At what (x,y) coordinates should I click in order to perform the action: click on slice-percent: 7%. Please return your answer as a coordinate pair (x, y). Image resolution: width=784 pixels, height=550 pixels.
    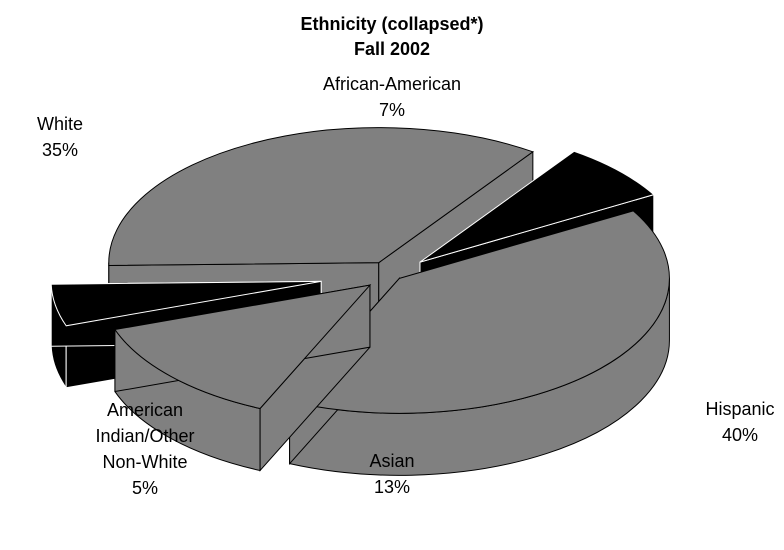
    Looking at the image, I should click on (392, 110).